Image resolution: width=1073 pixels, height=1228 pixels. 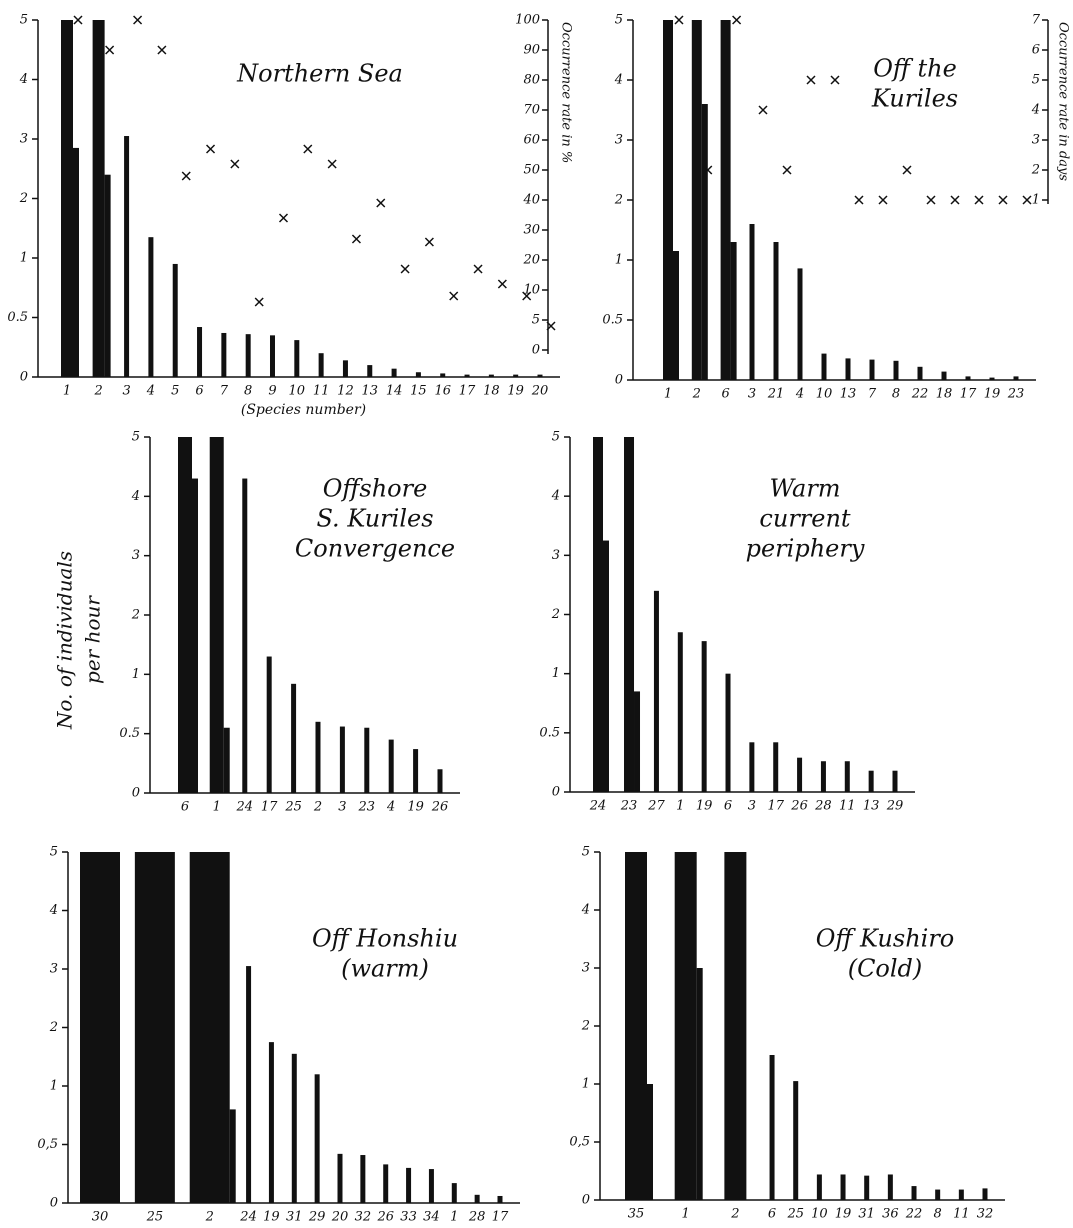 What do you see at coordinates (531, 110) in the screenshot?
I see `tick-label: 70` at bounding box center [531, 110].